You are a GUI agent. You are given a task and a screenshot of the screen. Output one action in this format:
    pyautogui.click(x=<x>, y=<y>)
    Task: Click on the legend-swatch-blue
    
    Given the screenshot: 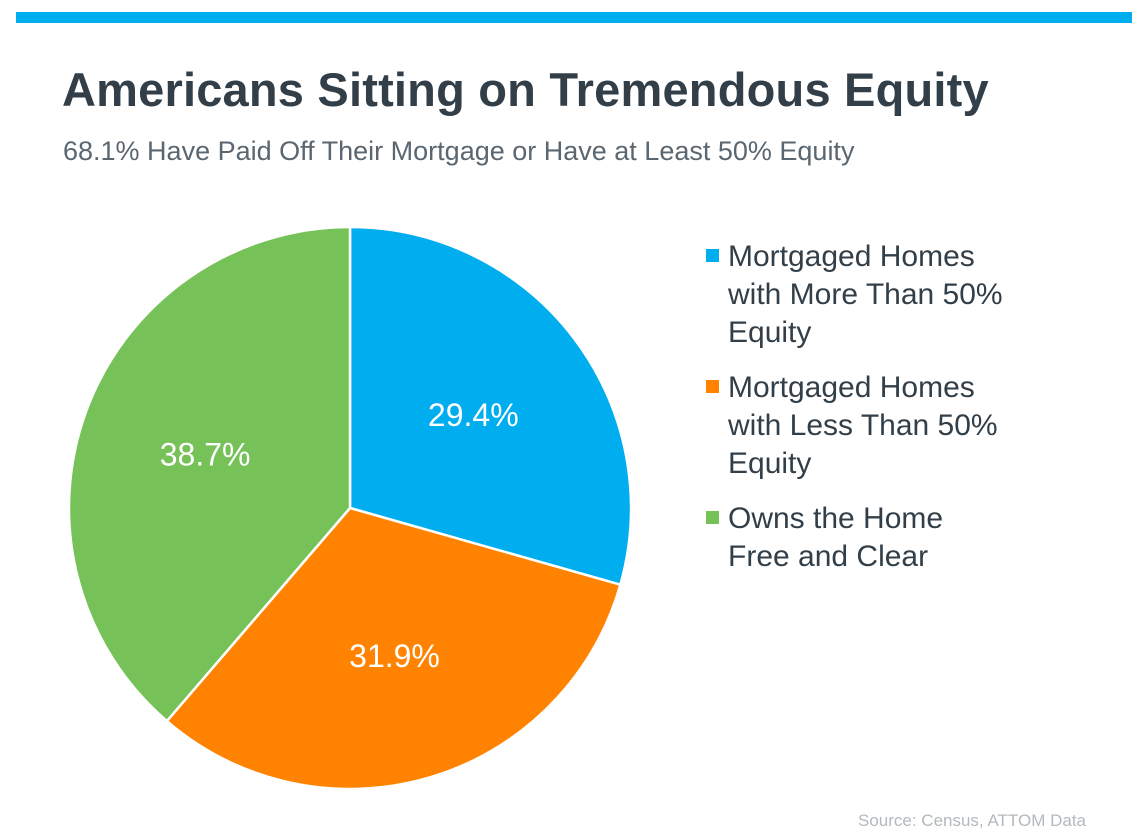 What is the action you would take?
    pyautogui.click(x=712, y=255)
    